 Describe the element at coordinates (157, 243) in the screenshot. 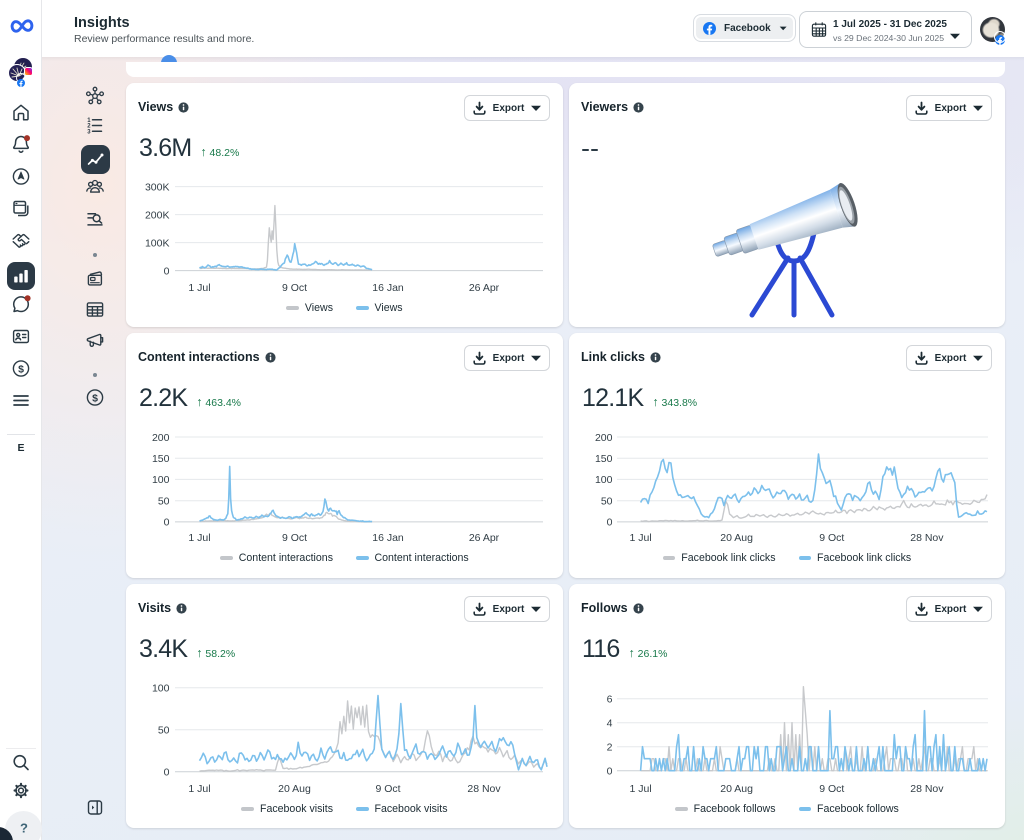

I see `svg-text: 100K` at that location.